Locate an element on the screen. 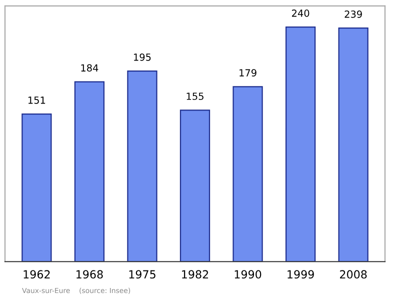  x-tick-label: 2008 is located at coordinates (353, 274).